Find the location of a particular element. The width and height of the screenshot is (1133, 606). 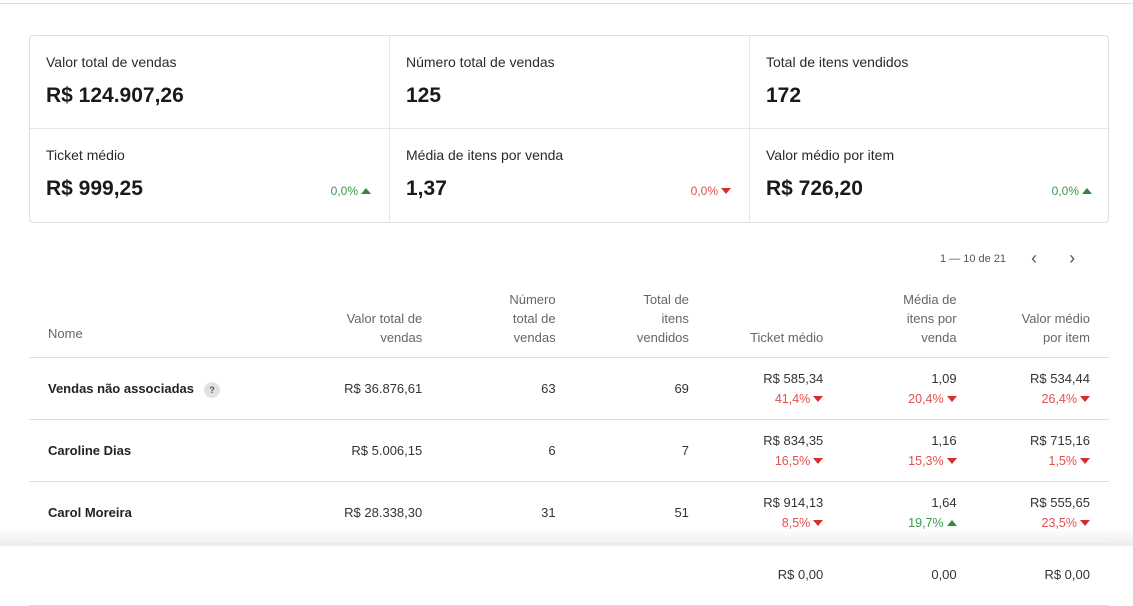

delta-value: 16,5% is located at coordinates (792, 460).